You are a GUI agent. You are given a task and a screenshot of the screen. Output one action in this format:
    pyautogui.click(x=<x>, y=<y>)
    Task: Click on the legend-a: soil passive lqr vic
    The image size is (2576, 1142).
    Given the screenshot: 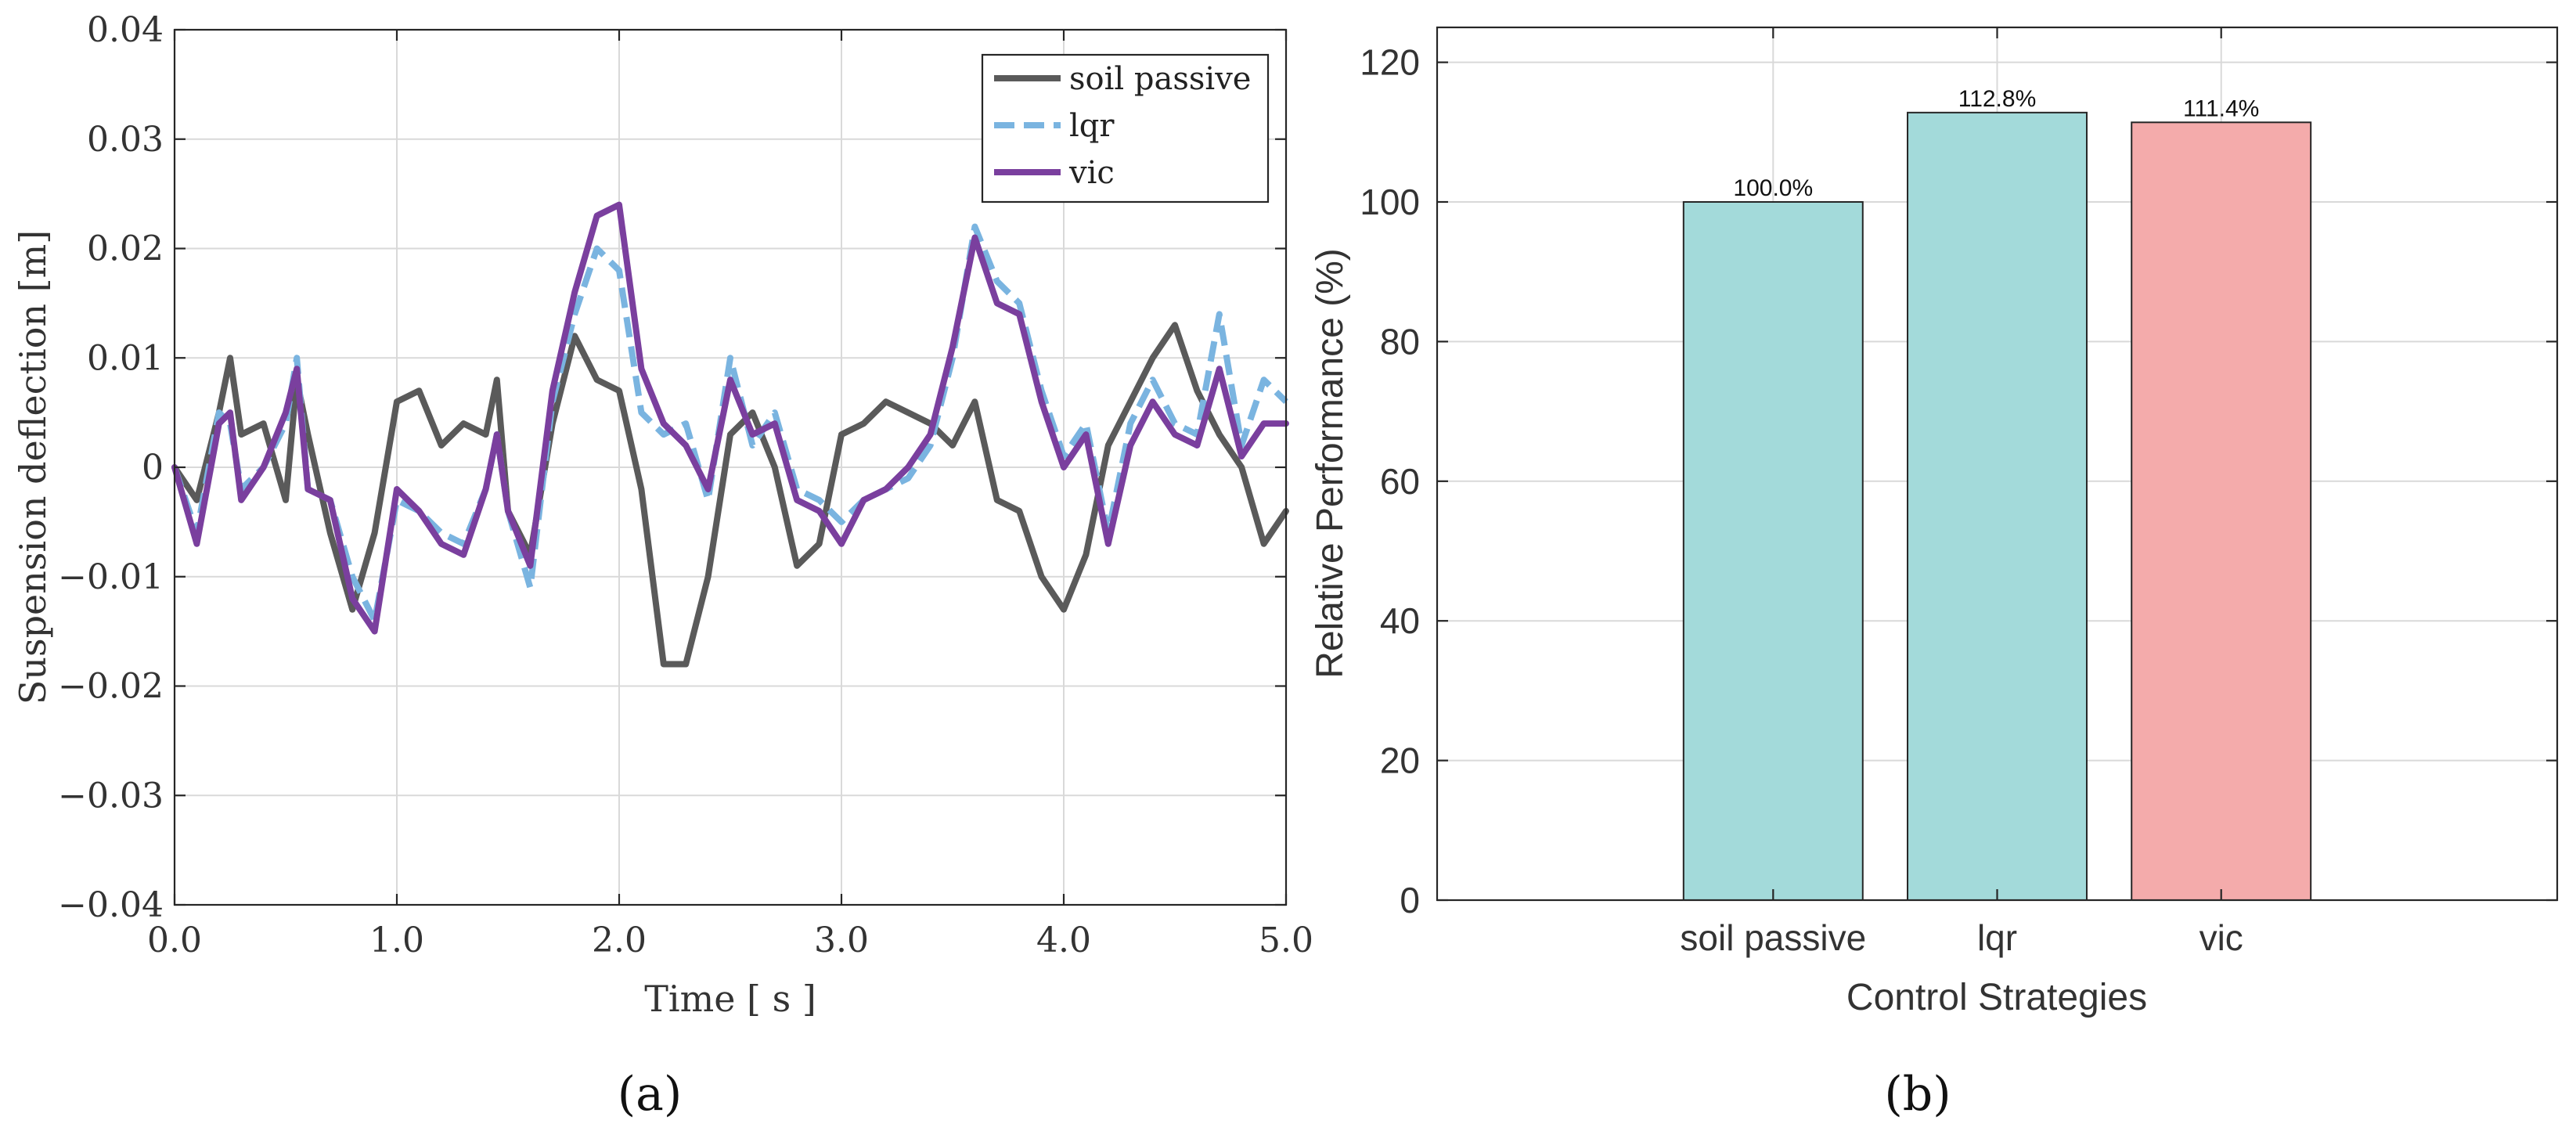 What is the action you would take?
    pyautogui.click(x=1125, y=128)
    